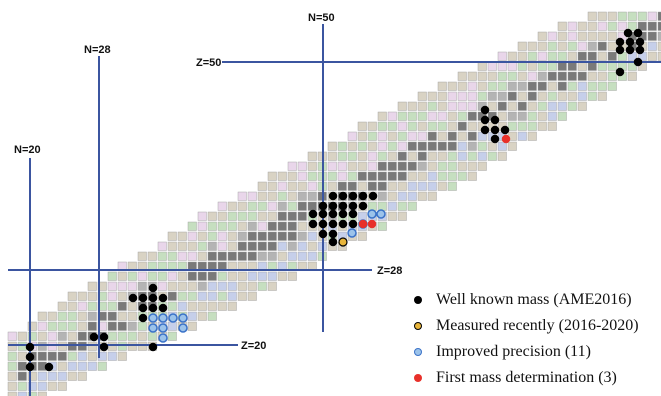 The height and width of the screenshot is (396, 661). I want to click on legend-black-dot-icon, so click(418, 300).